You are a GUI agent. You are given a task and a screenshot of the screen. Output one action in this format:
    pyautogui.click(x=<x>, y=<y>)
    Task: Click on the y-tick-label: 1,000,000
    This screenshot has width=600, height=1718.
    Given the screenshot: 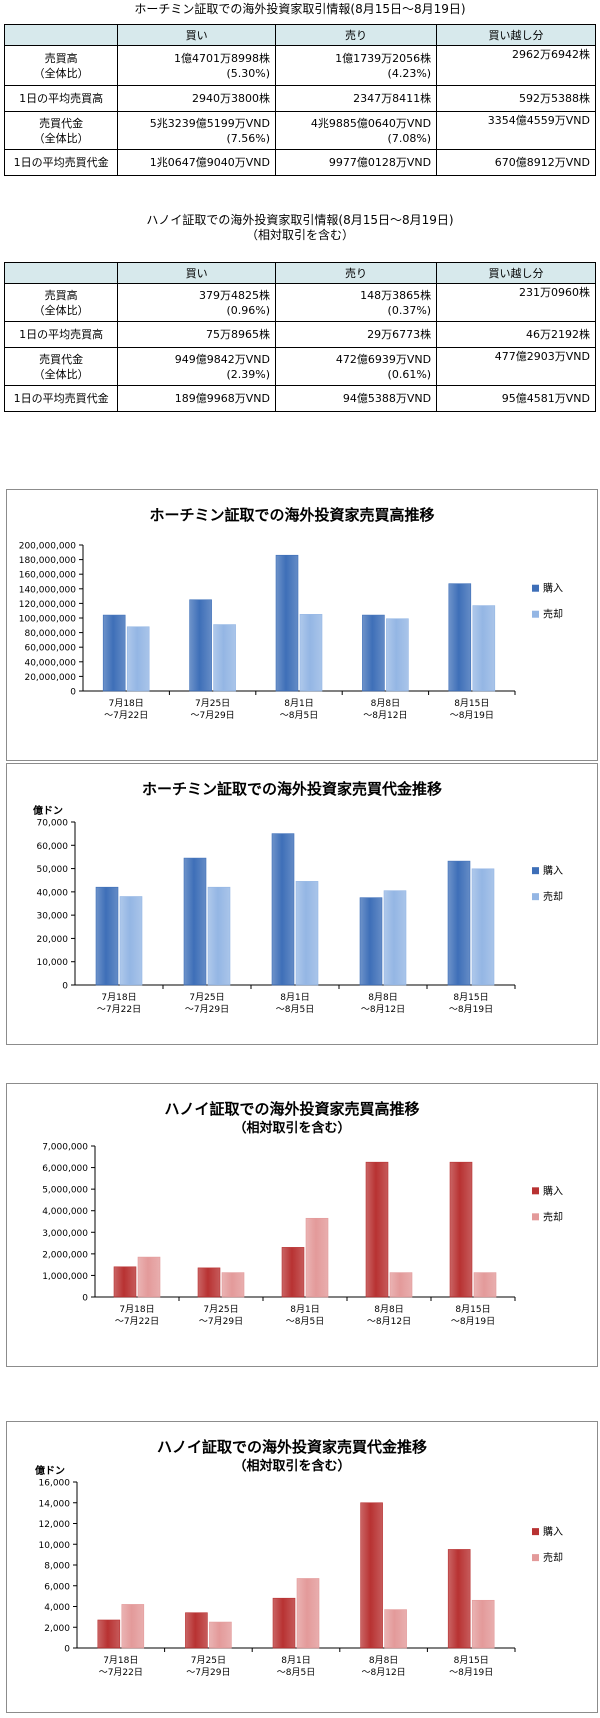 What is the action you would take?
    pyautogui.click(x=65, y=1277)
    